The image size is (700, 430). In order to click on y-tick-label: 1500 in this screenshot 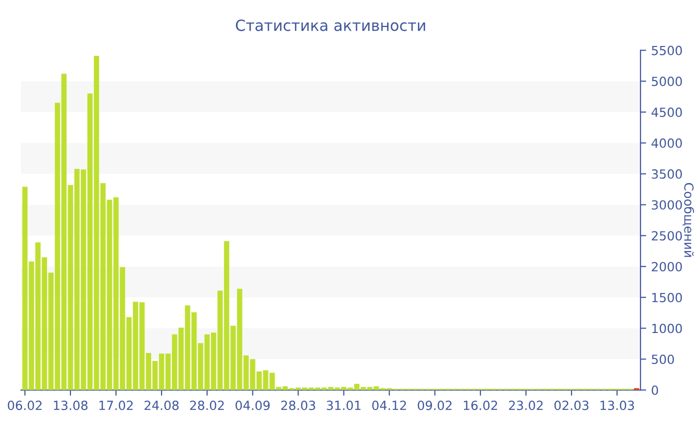, I will do `click(667, 297)`.